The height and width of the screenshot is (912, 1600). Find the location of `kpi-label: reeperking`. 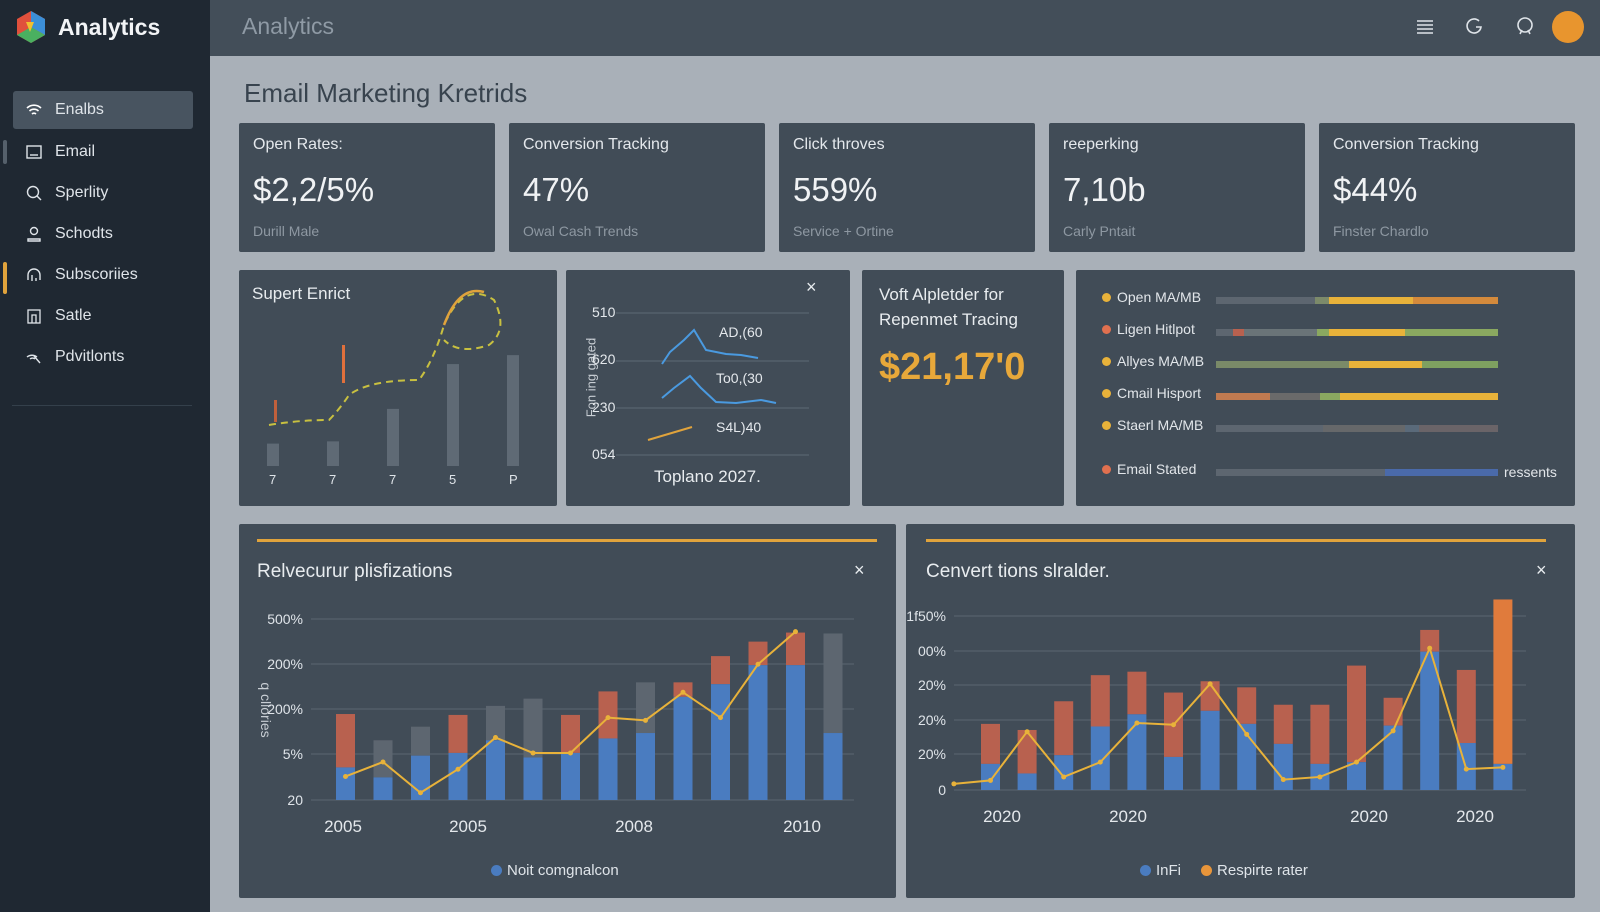

kpi-label: reeperking is located at coordinates (1101, 144).